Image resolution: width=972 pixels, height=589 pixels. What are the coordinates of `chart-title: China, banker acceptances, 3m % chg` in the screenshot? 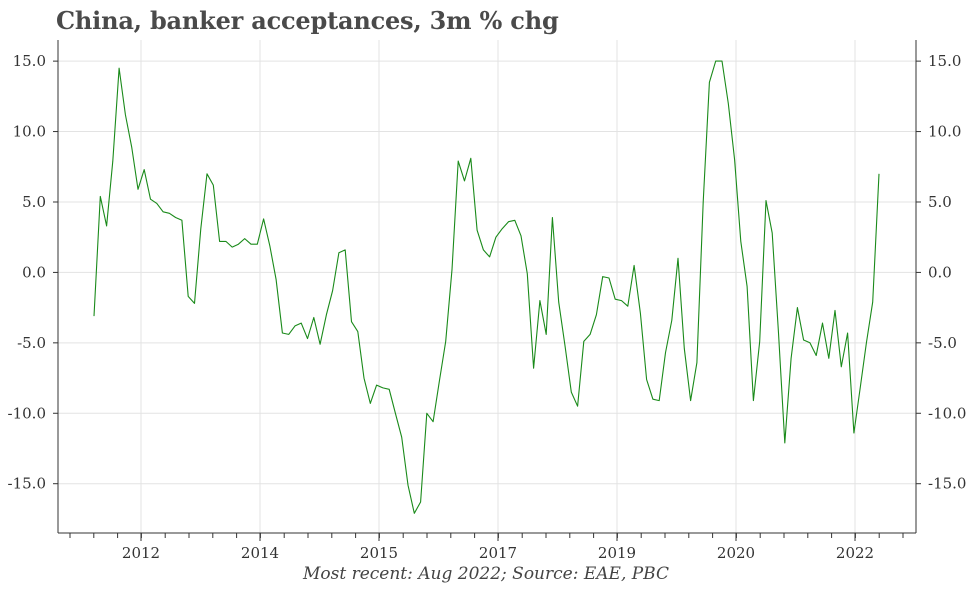 It's located at (307, 20).